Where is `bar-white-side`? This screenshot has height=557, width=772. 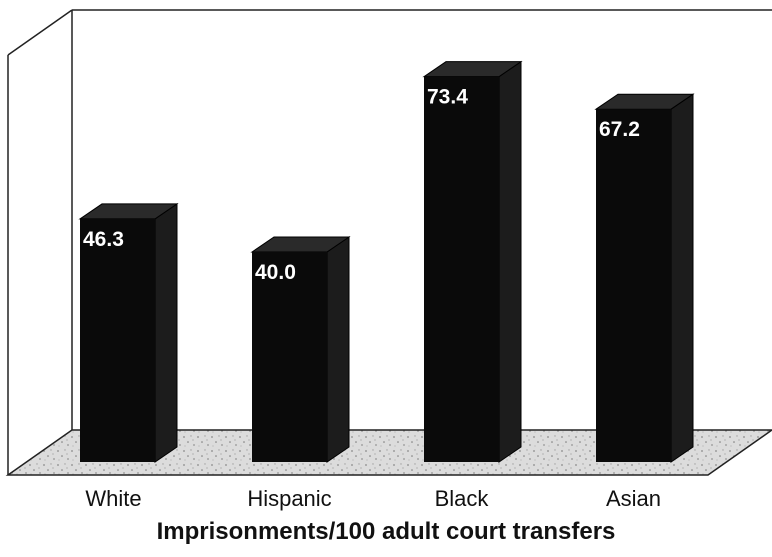 bar-white-side is located at coordinates (166, 332).